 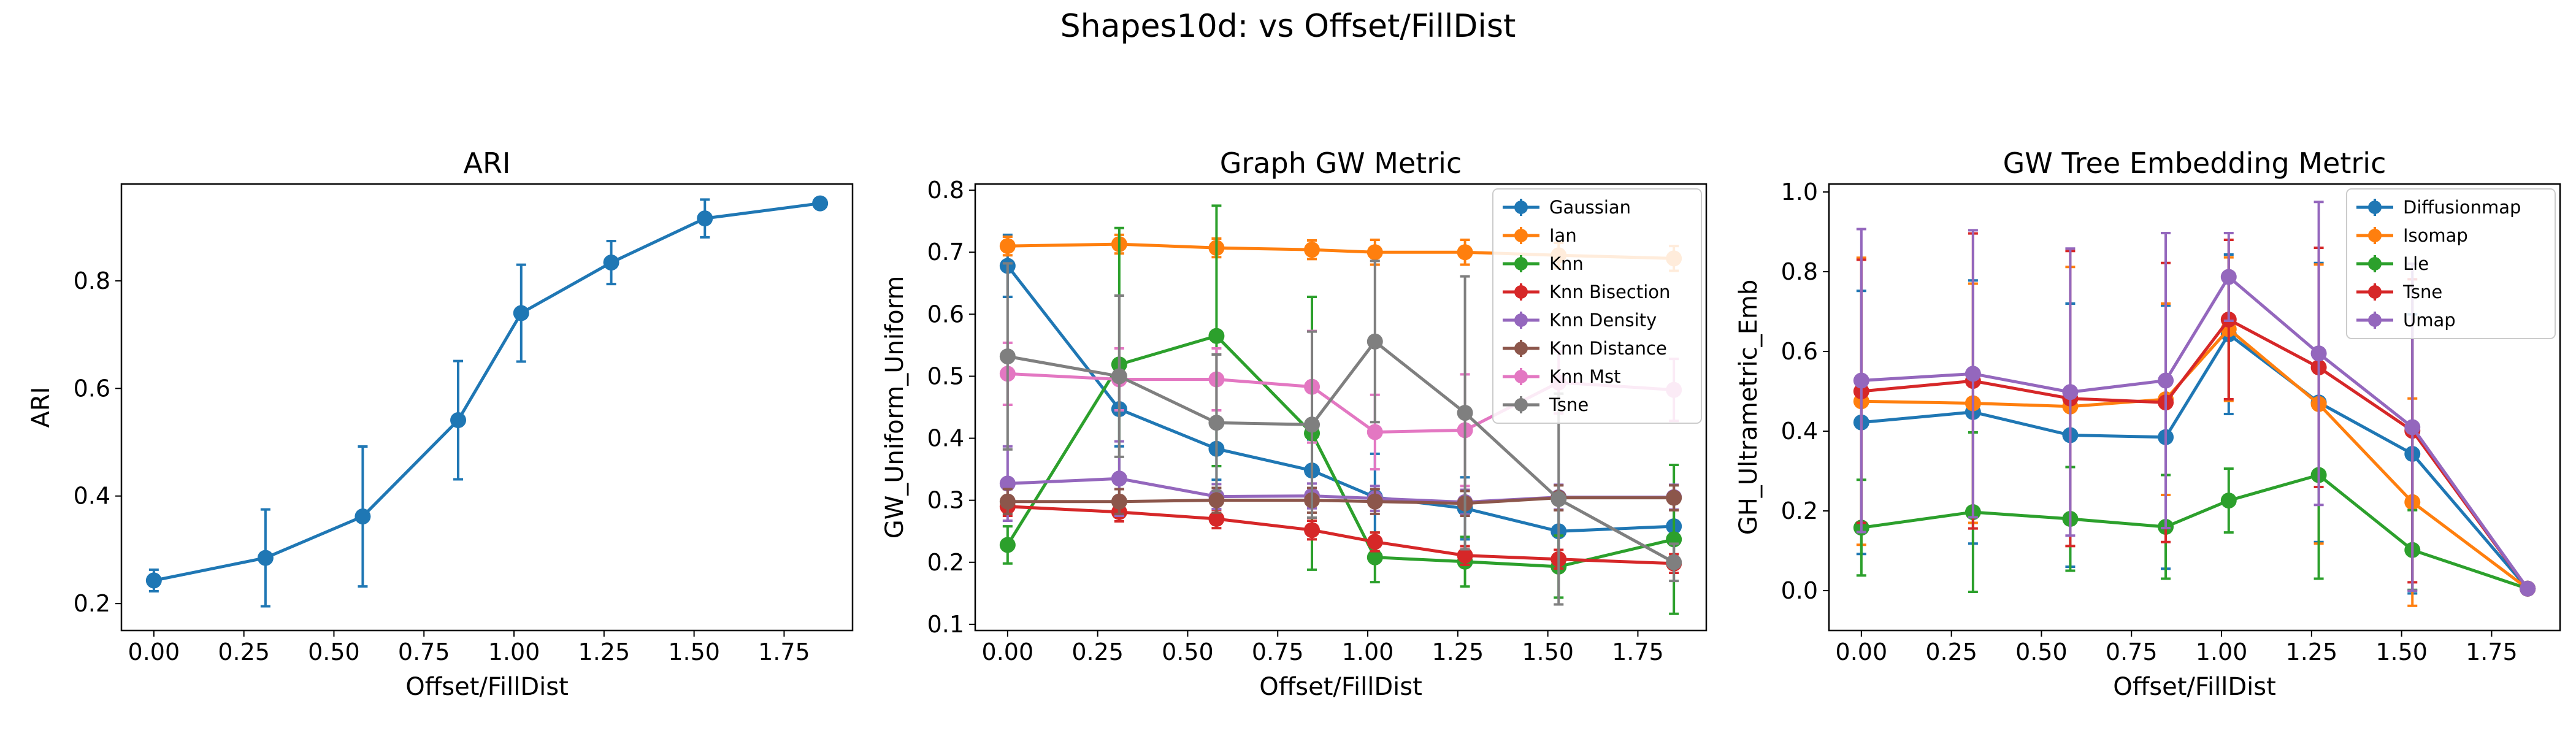 What do you see at coordinates (1278, 651) in the screenshot?
I see `x-tick-label: 0.75` at bounding box center [1278, 651].